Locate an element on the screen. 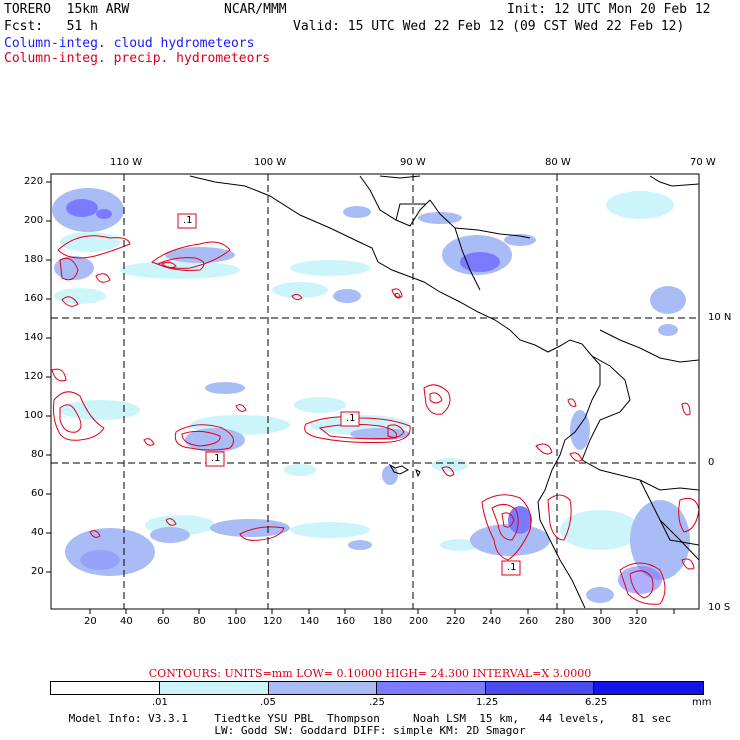 The image size is (740, 740). x-tick-label: 120 is located at coordinates (273, 621).